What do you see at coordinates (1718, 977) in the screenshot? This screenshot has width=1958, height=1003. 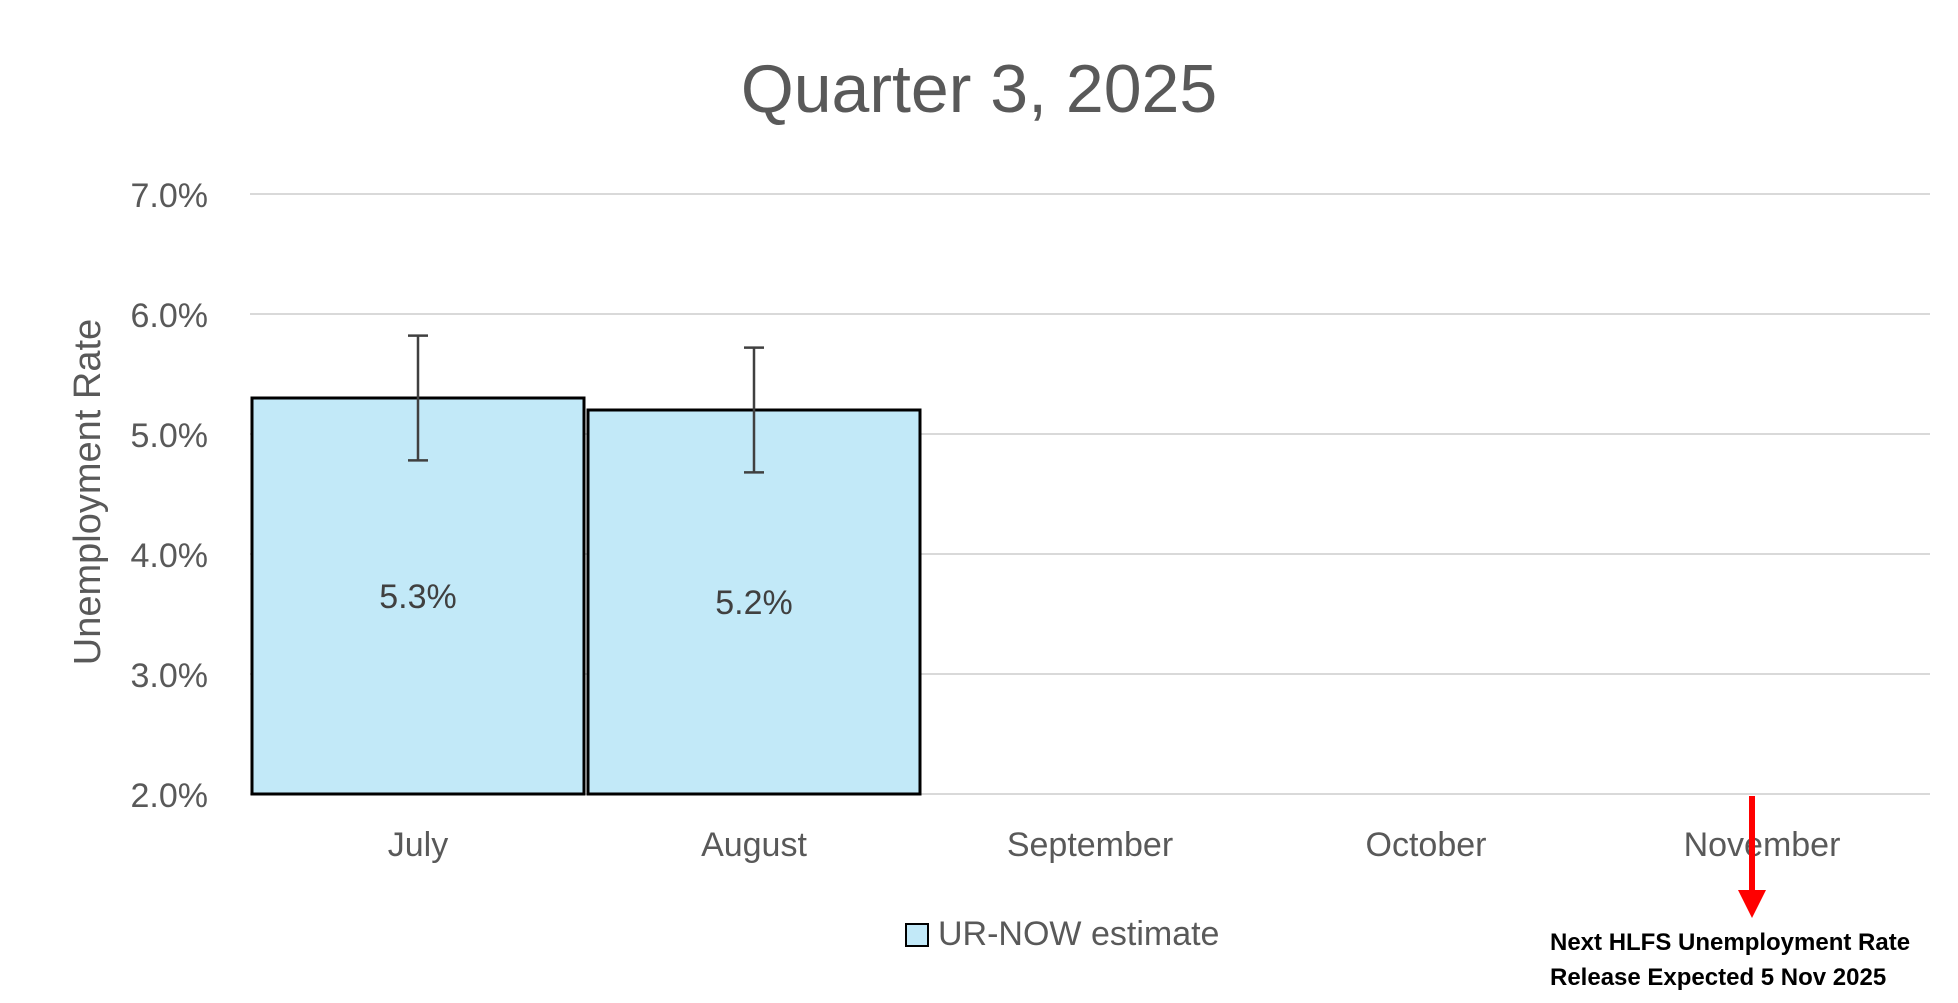 I see `annotation-text: Release Expected 5 Nov 2025` at bounding box center [1718, 977].